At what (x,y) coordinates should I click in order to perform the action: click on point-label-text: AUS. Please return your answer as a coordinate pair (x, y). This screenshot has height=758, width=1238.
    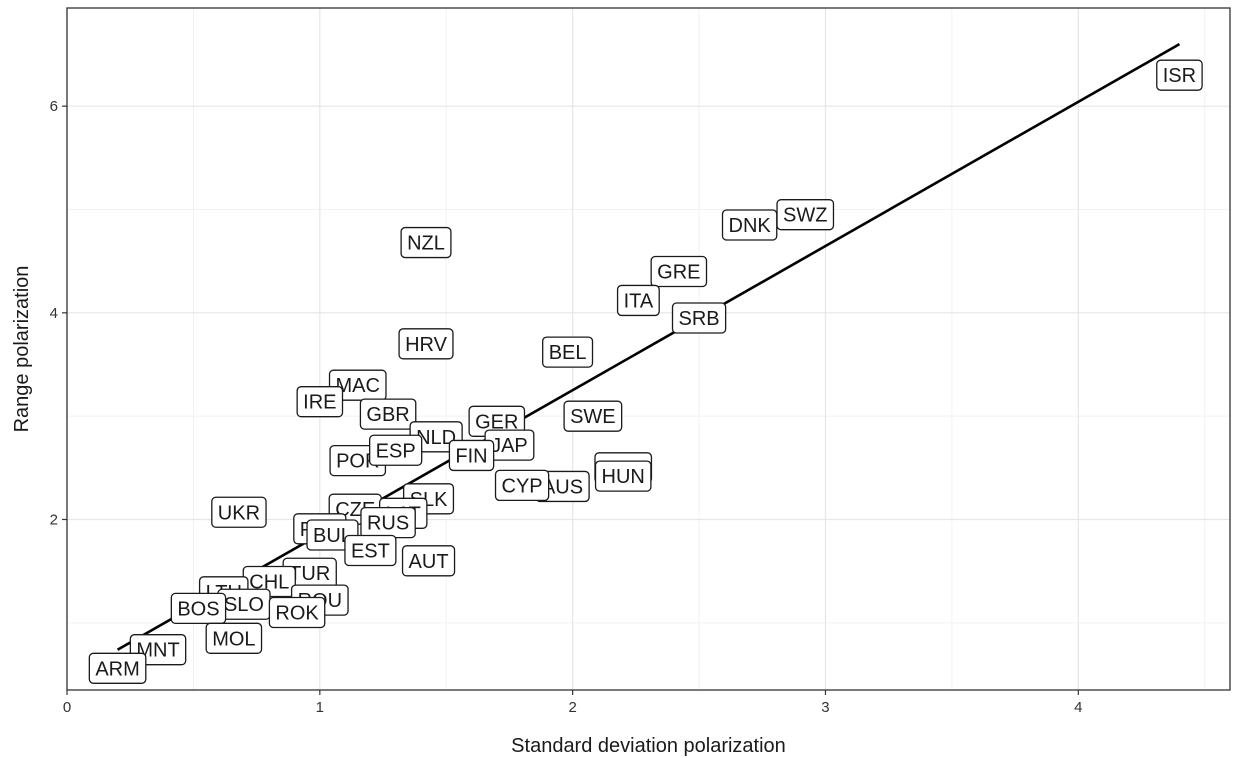
    Looking at the image, I should click on (562, 487).